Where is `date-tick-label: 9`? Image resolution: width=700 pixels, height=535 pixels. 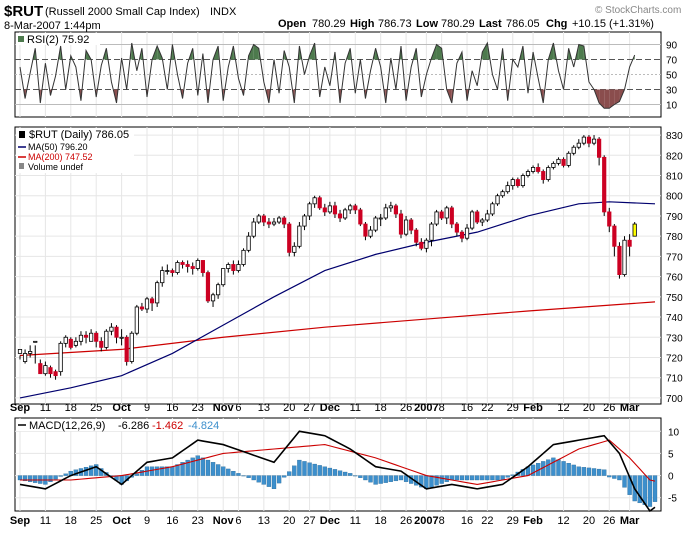 date-tick-label: 9 is located at coordinates (147, 408).